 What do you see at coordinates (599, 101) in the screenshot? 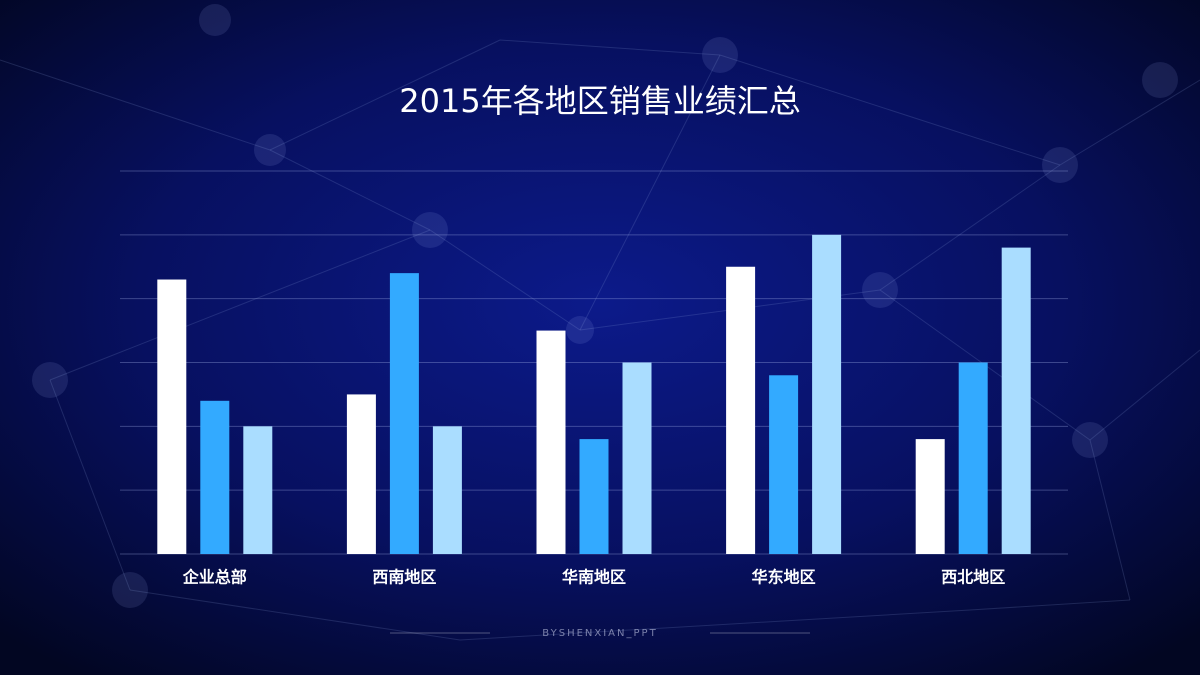
I see `chart-title: 2015年各地区销售业绩汇总` at bounding box center [599, 101].